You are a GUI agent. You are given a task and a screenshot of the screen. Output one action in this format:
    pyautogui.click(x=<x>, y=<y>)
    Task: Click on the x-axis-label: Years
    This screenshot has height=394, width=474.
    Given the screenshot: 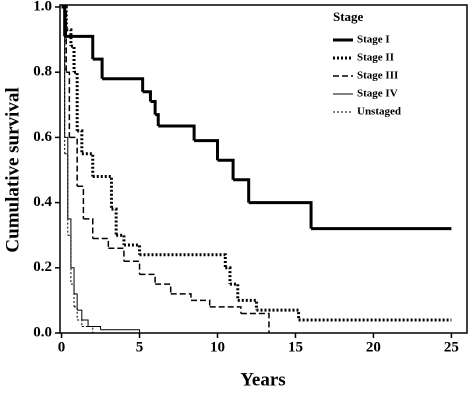 What is the action you would take?
    pyautogui.click(x=262, y=379)
    